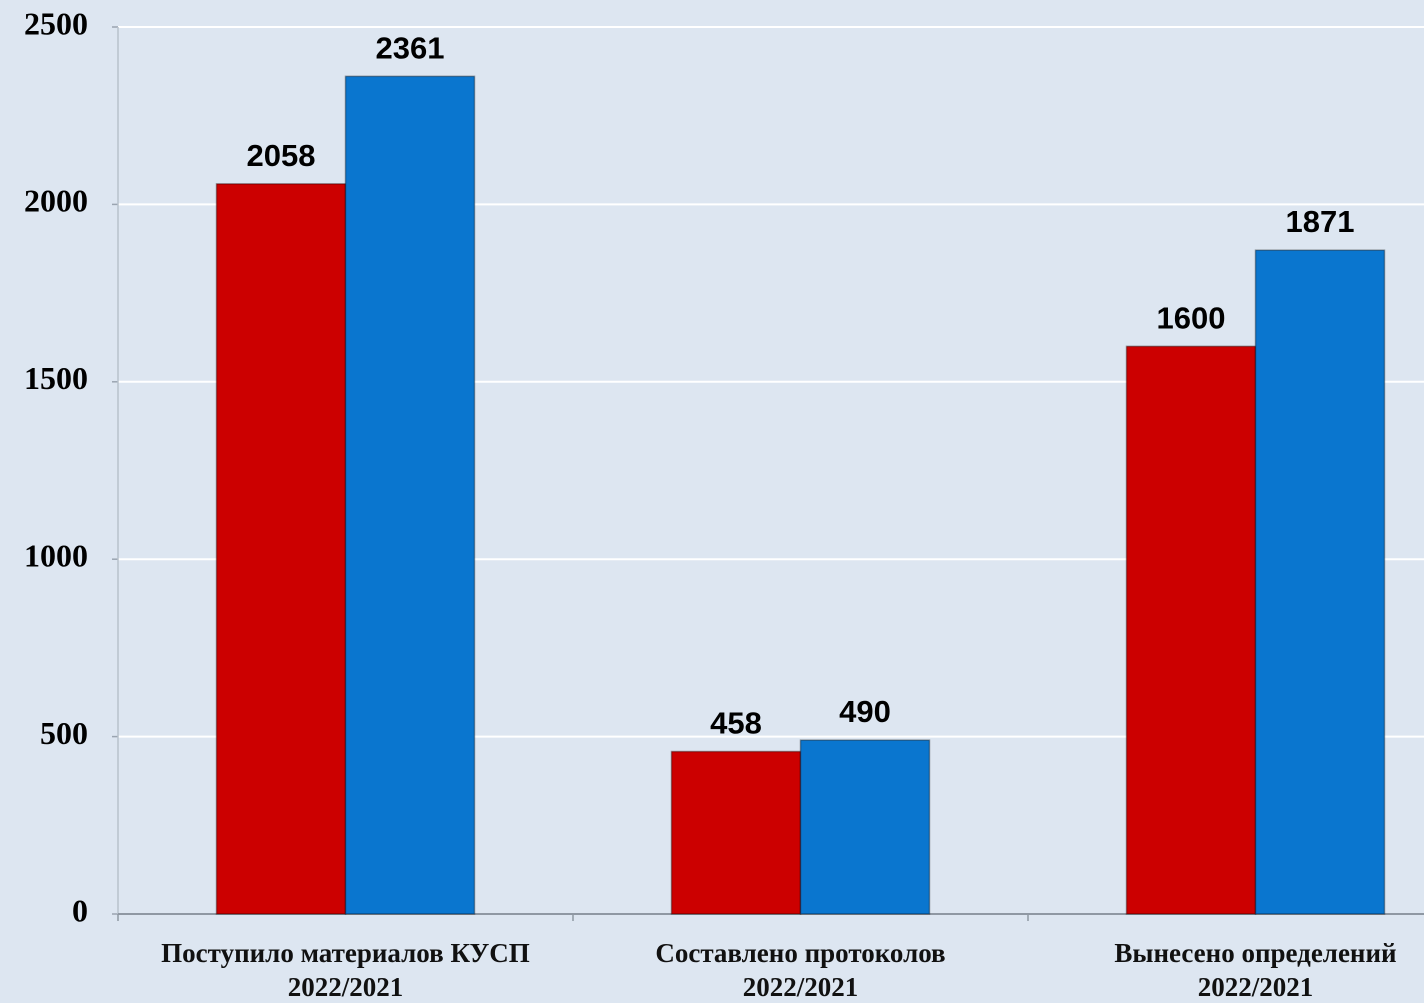 This screenshot has height=1003, width=1424. Describe the element at coordinates (56, 556) in the screenshot. I see `y-tick-label: 1000` at that location.